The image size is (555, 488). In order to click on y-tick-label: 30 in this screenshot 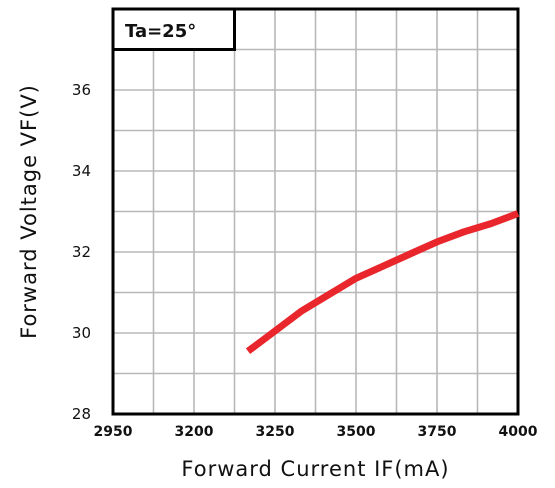, I will do `click(81, 333)`.